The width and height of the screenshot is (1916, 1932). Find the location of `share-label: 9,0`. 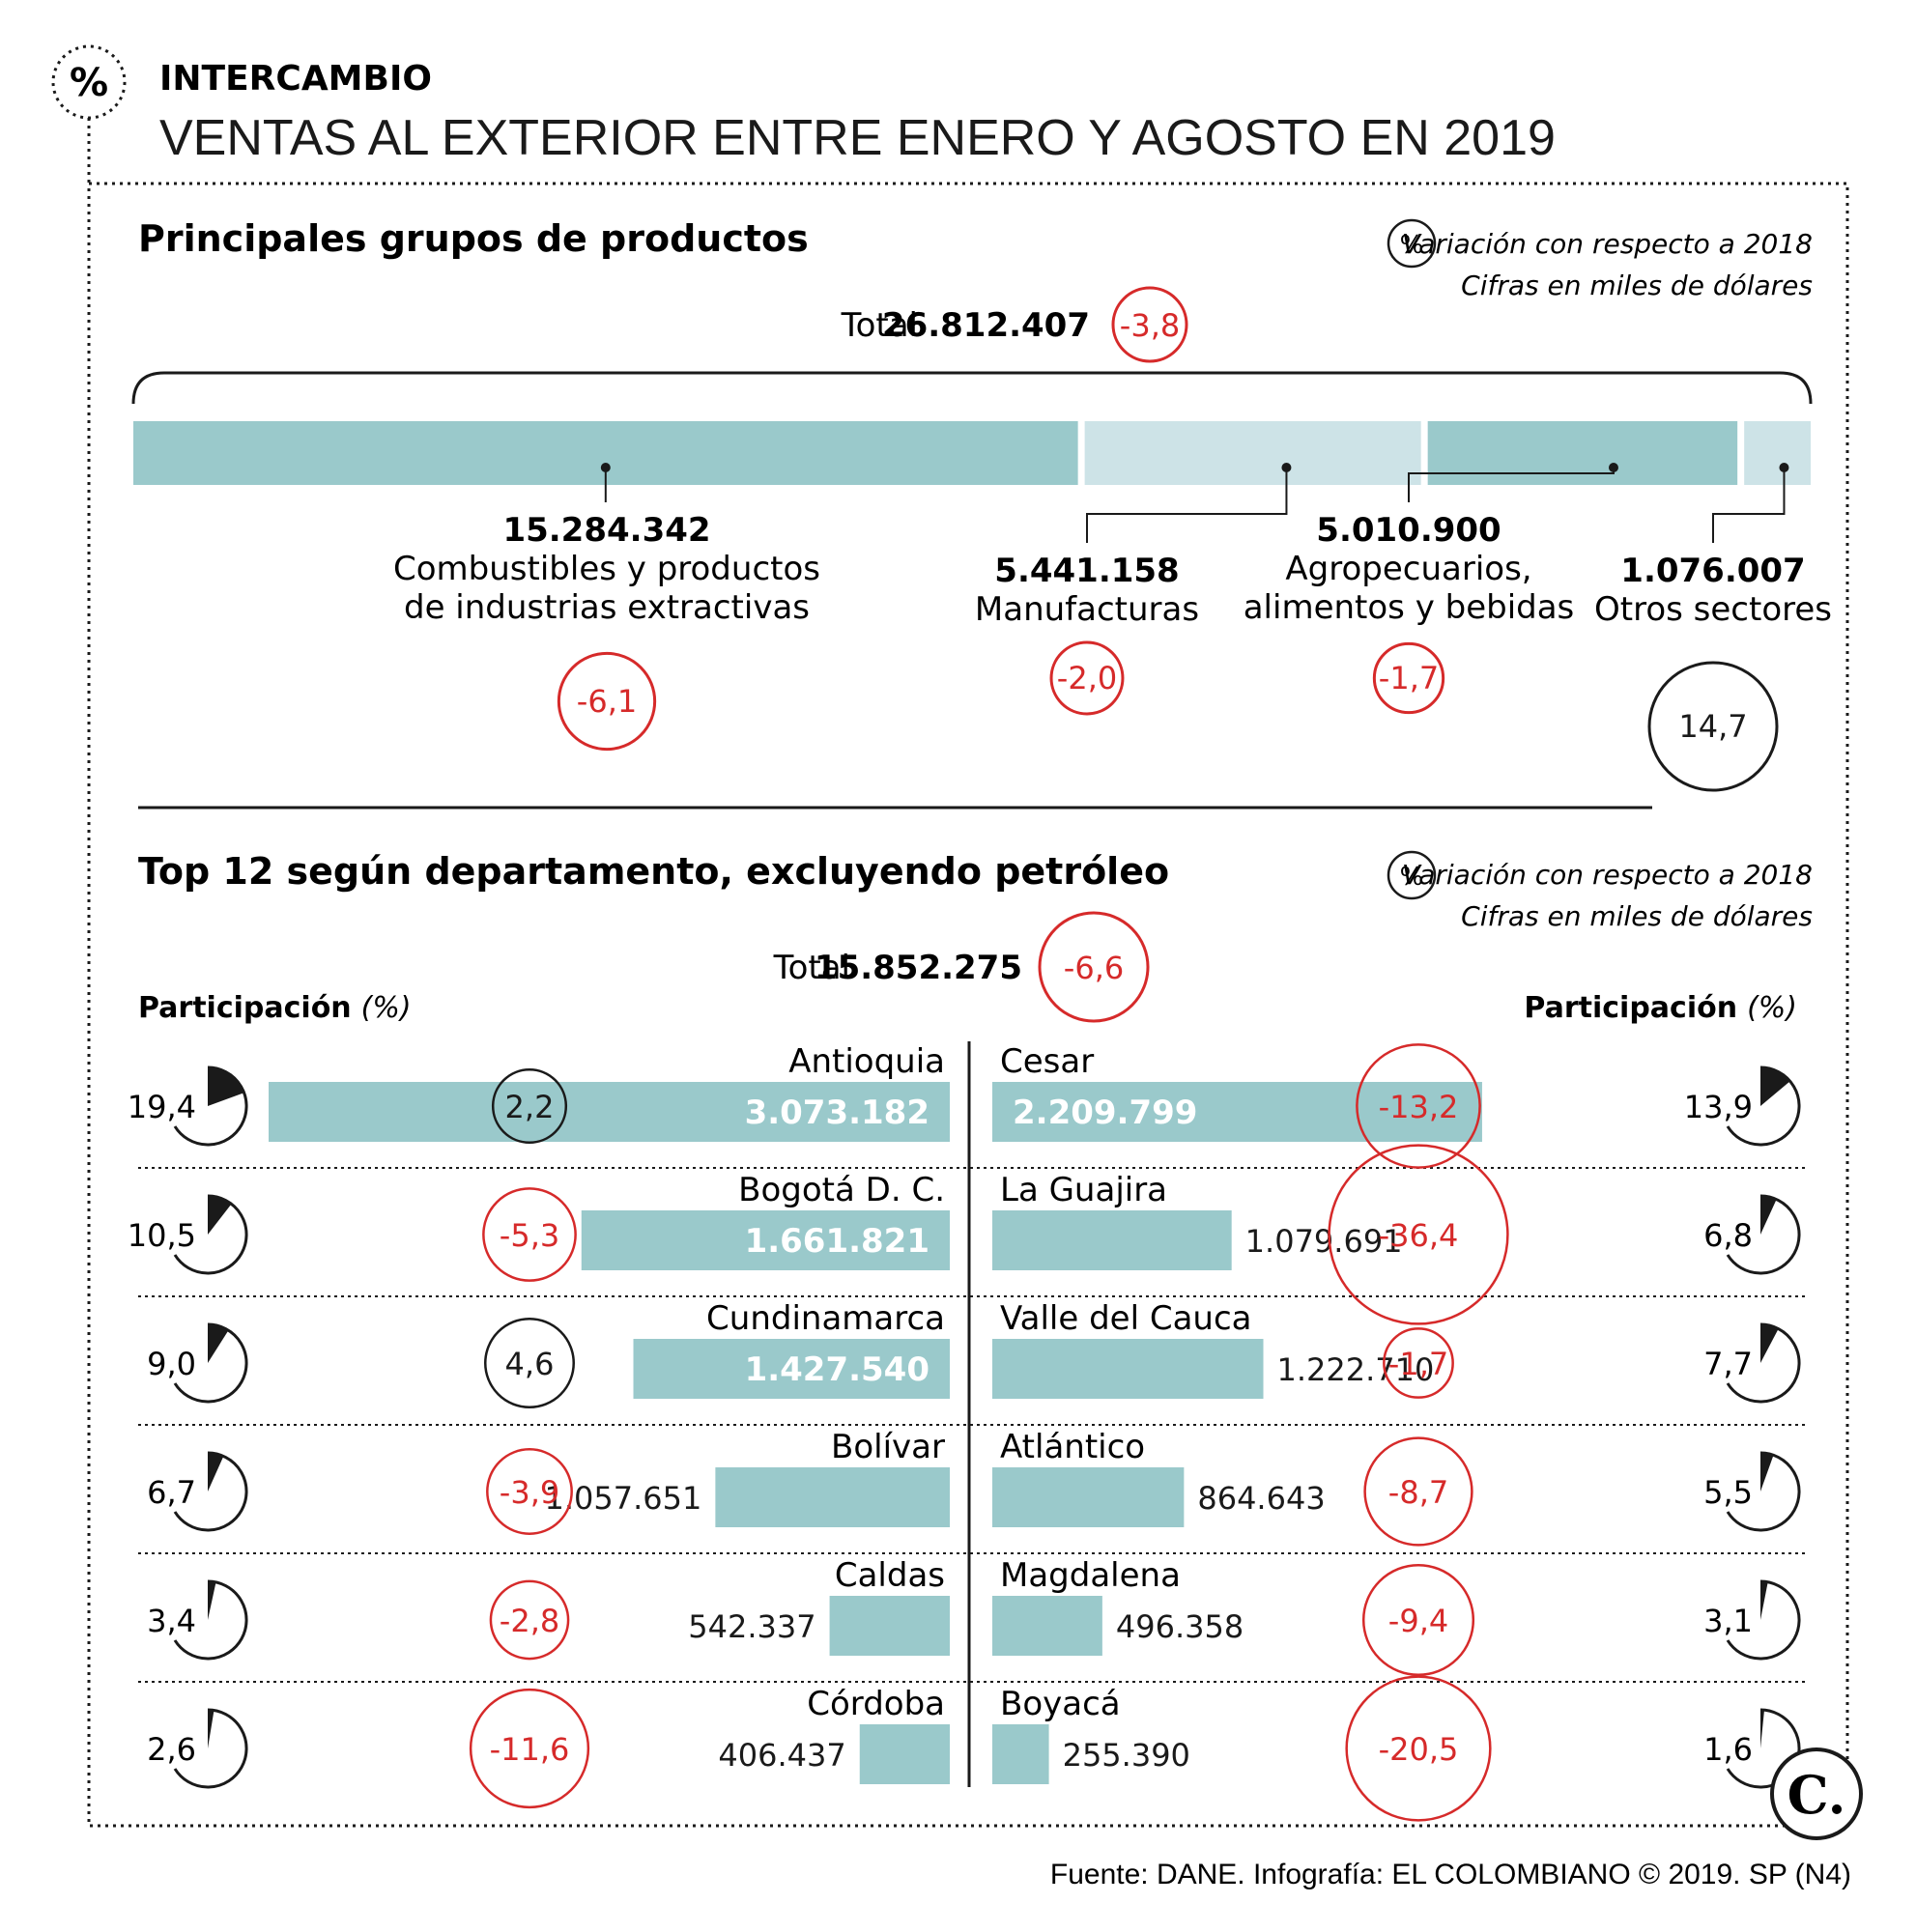

share-label: 9,0 is located at coordinates (171, 1364).